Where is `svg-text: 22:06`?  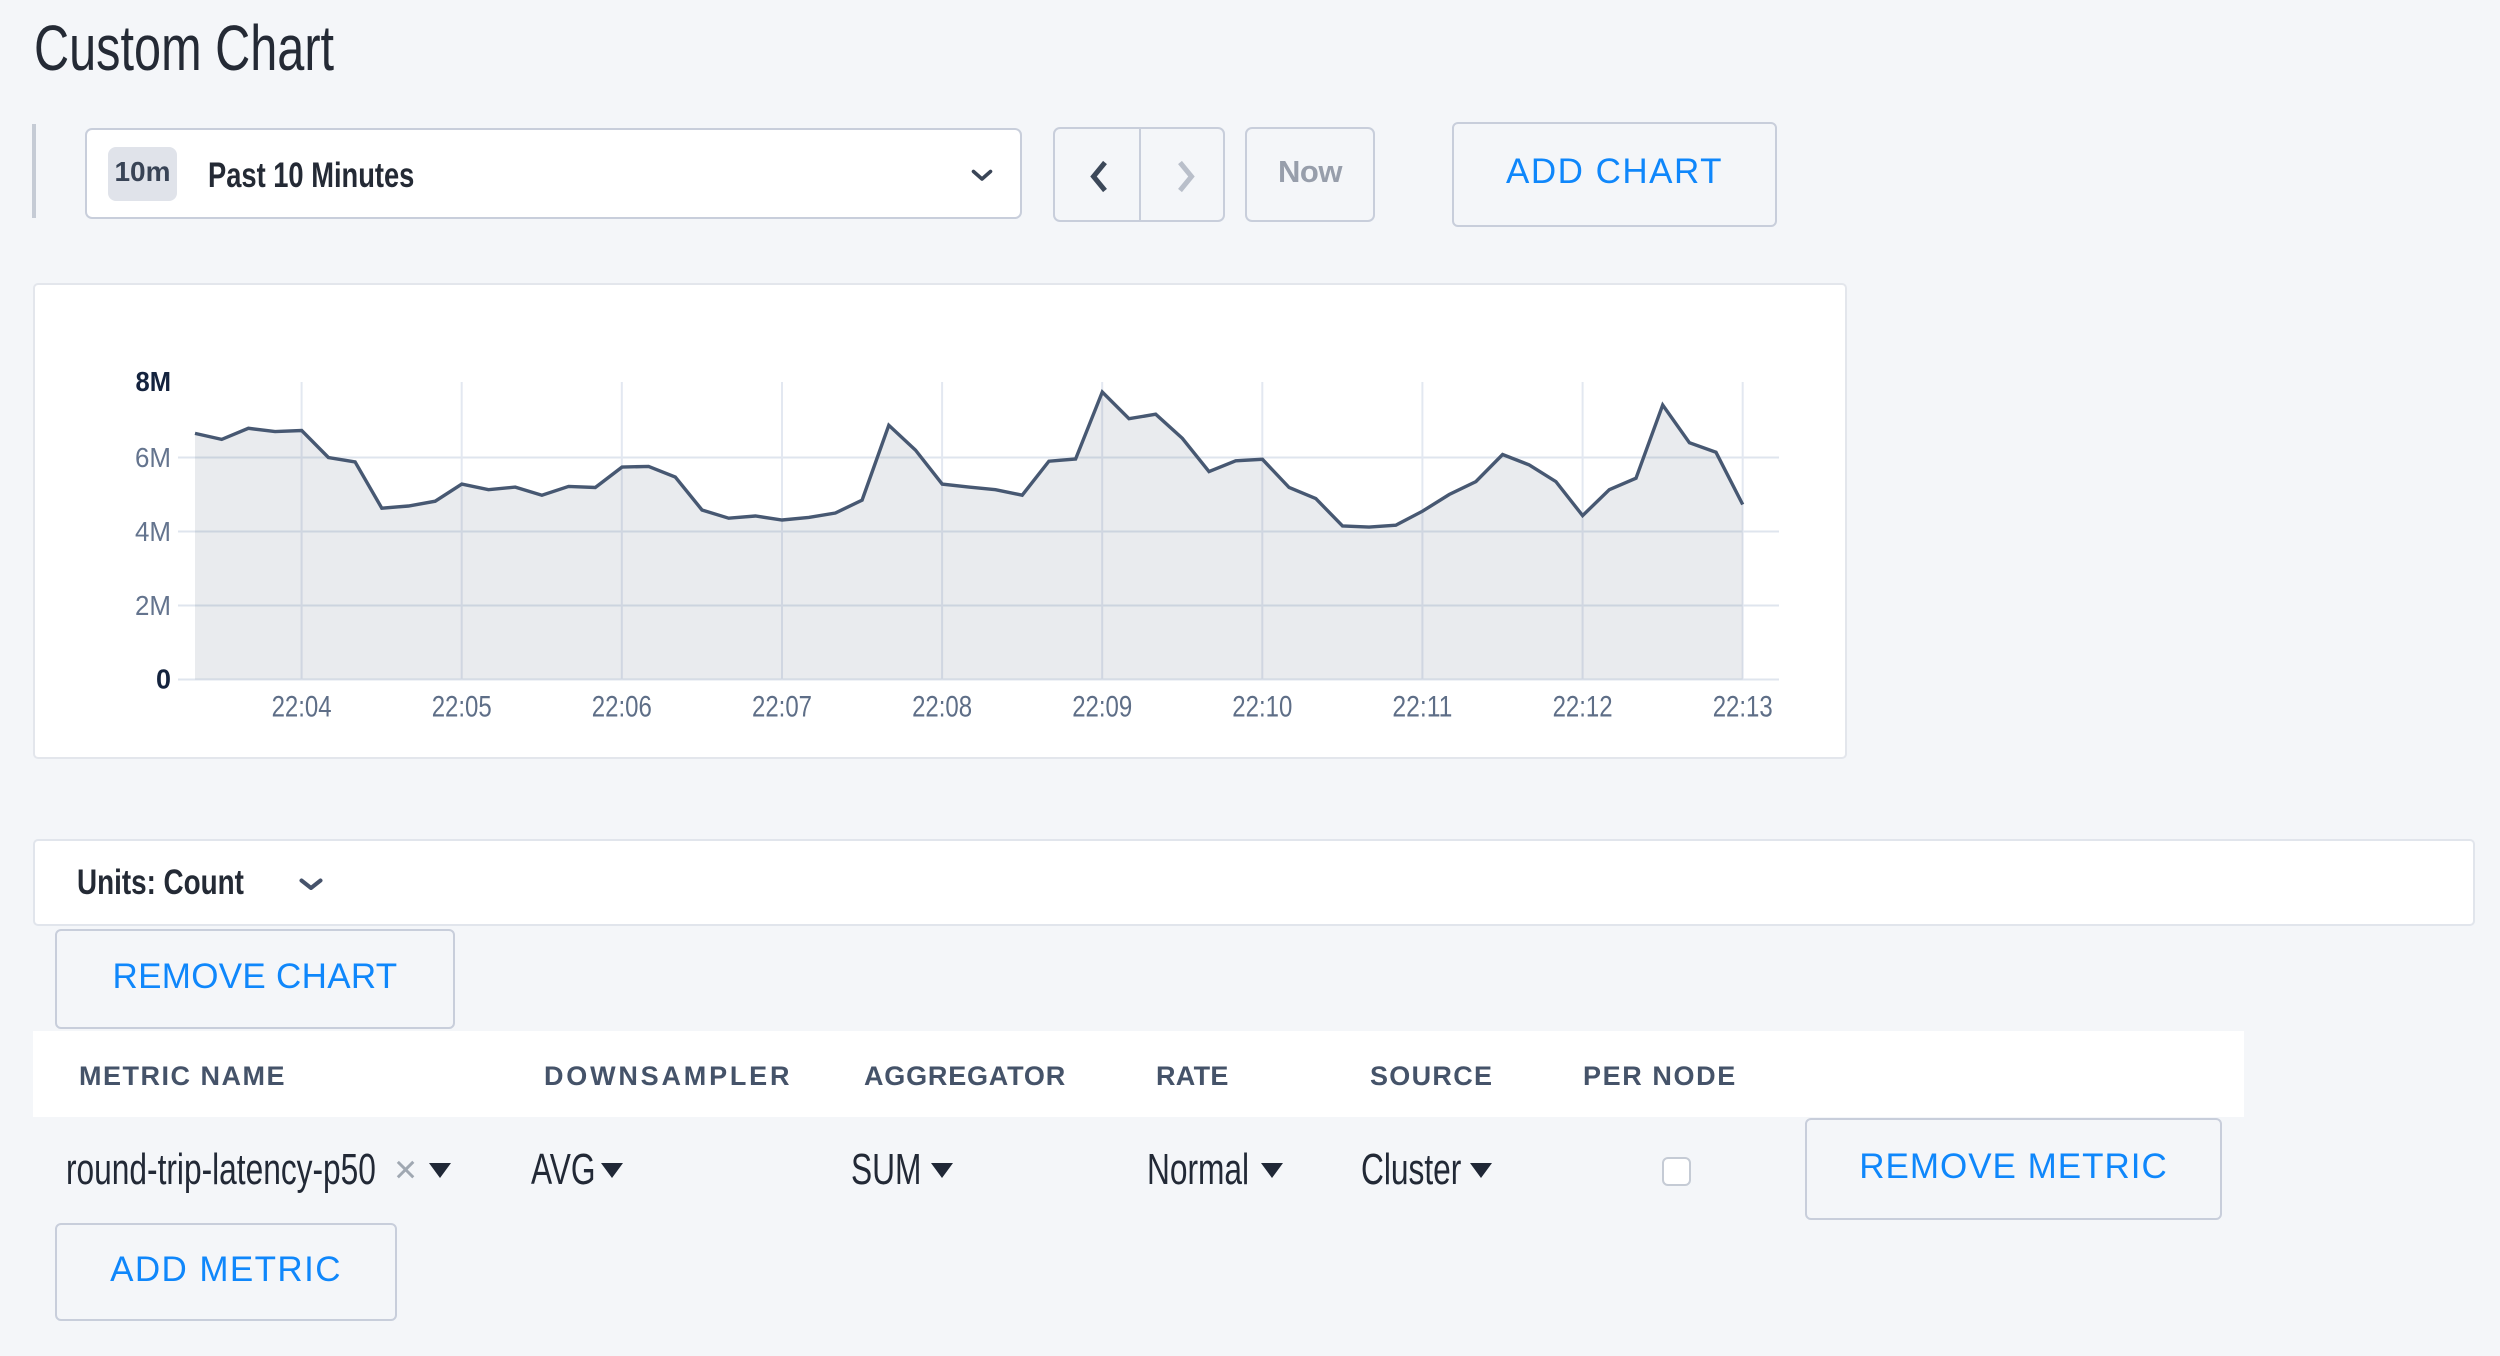 svg-text: 22:06 is located at coordinates (622, 707).